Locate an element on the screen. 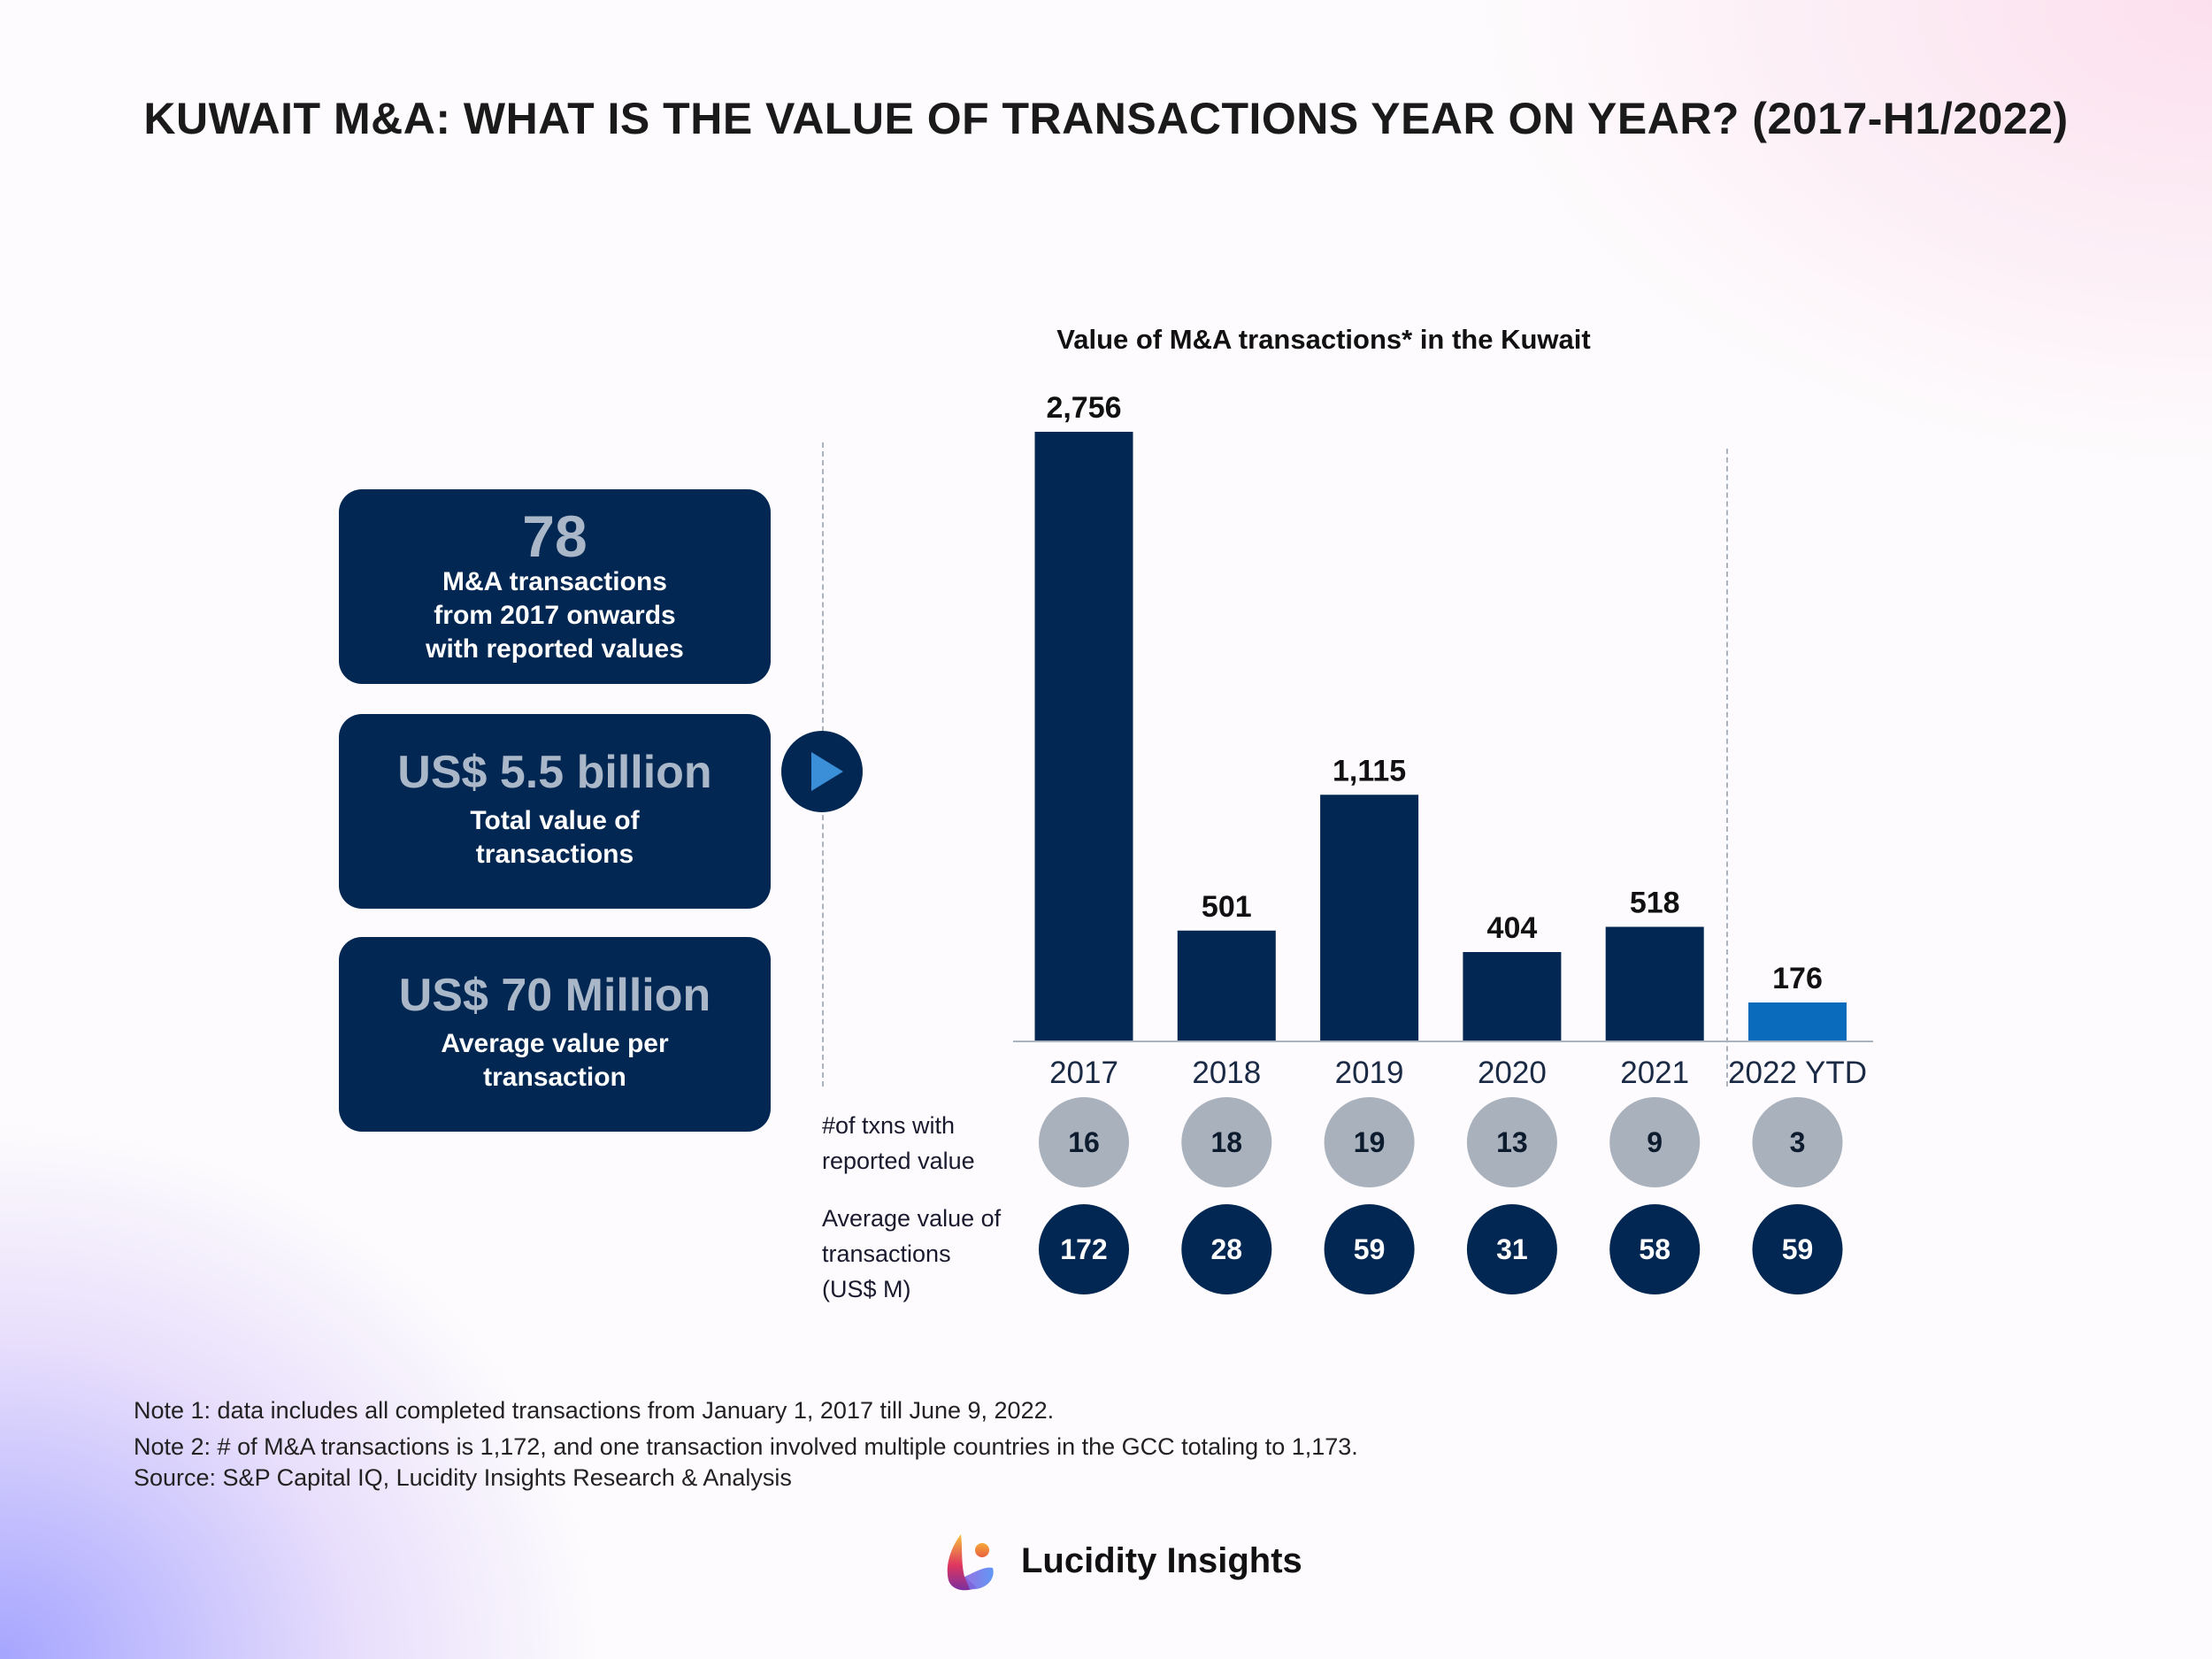  bar-value-label: 404 is located at coordinates (1513, 928).